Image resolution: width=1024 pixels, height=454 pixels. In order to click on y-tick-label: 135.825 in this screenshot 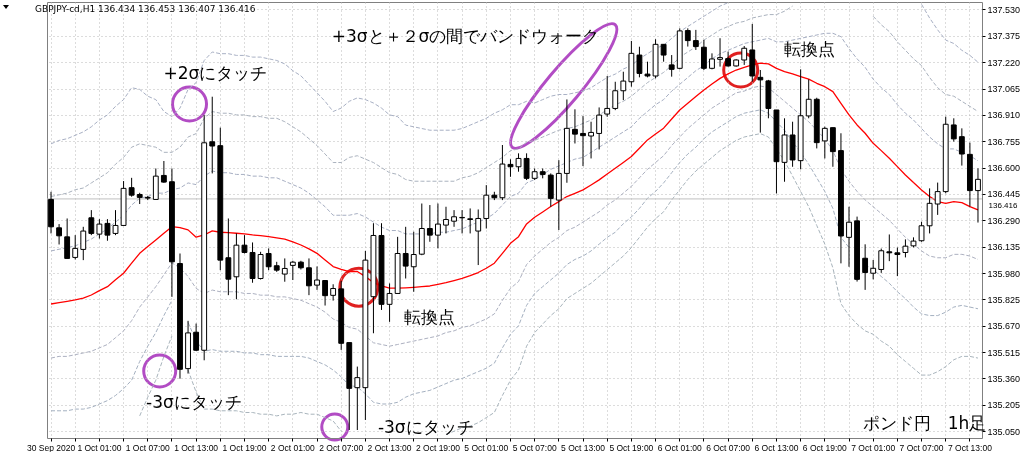, I will do `click(1004, 299)`.